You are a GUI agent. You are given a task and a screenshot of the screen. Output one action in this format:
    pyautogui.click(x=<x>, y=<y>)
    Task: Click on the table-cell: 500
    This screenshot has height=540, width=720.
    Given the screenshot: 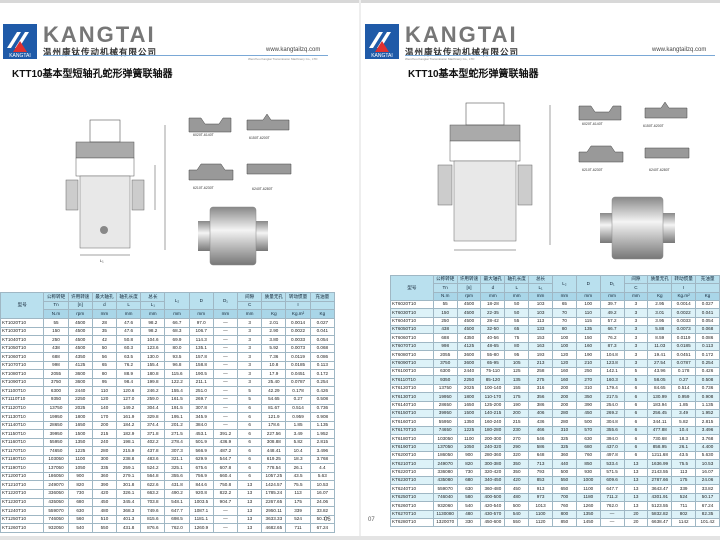 What is the action you would take?
    pyautogui.click(x=588, y=422)
    